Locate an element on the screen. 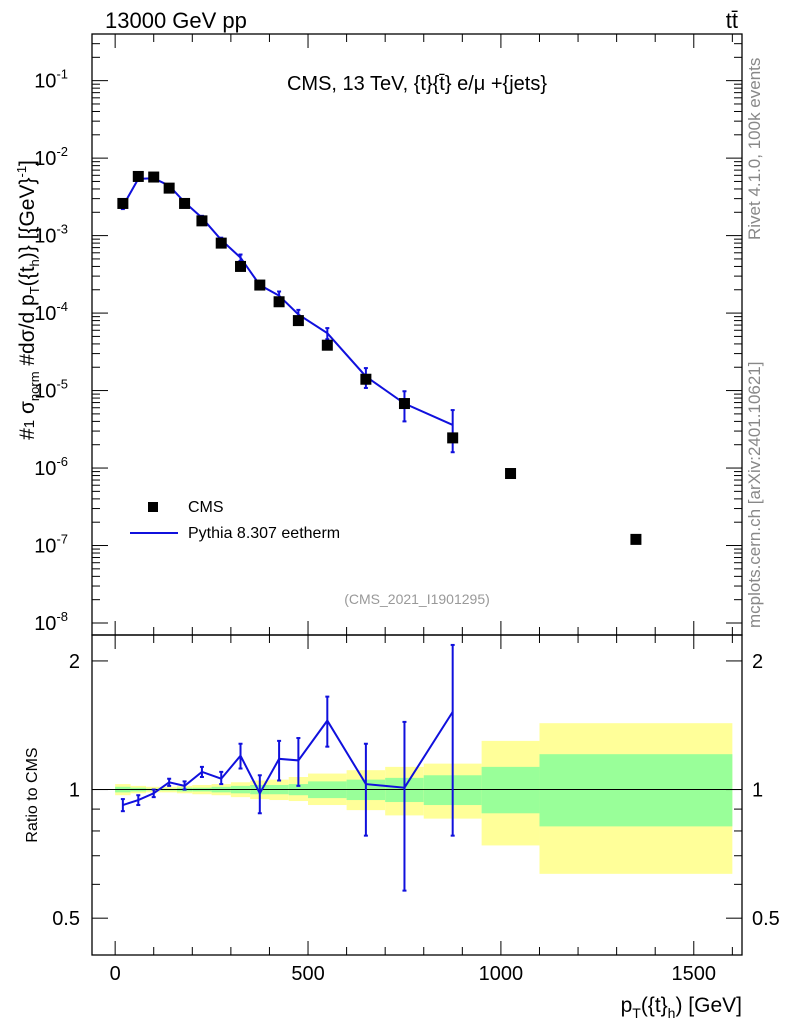  svg-text:#1 σnorm #dσ/d pT({th)} [{GeV}: #1 σnorm #dσ/d pT({th)} [{GeV}-1] is located at coordinates (28, 300).